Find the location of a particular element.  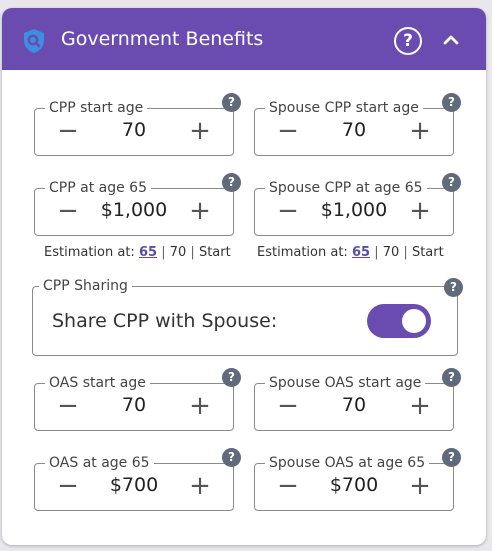

share-cpp-label: Share CPP with Spouse: is located at coordinates (165, 321).